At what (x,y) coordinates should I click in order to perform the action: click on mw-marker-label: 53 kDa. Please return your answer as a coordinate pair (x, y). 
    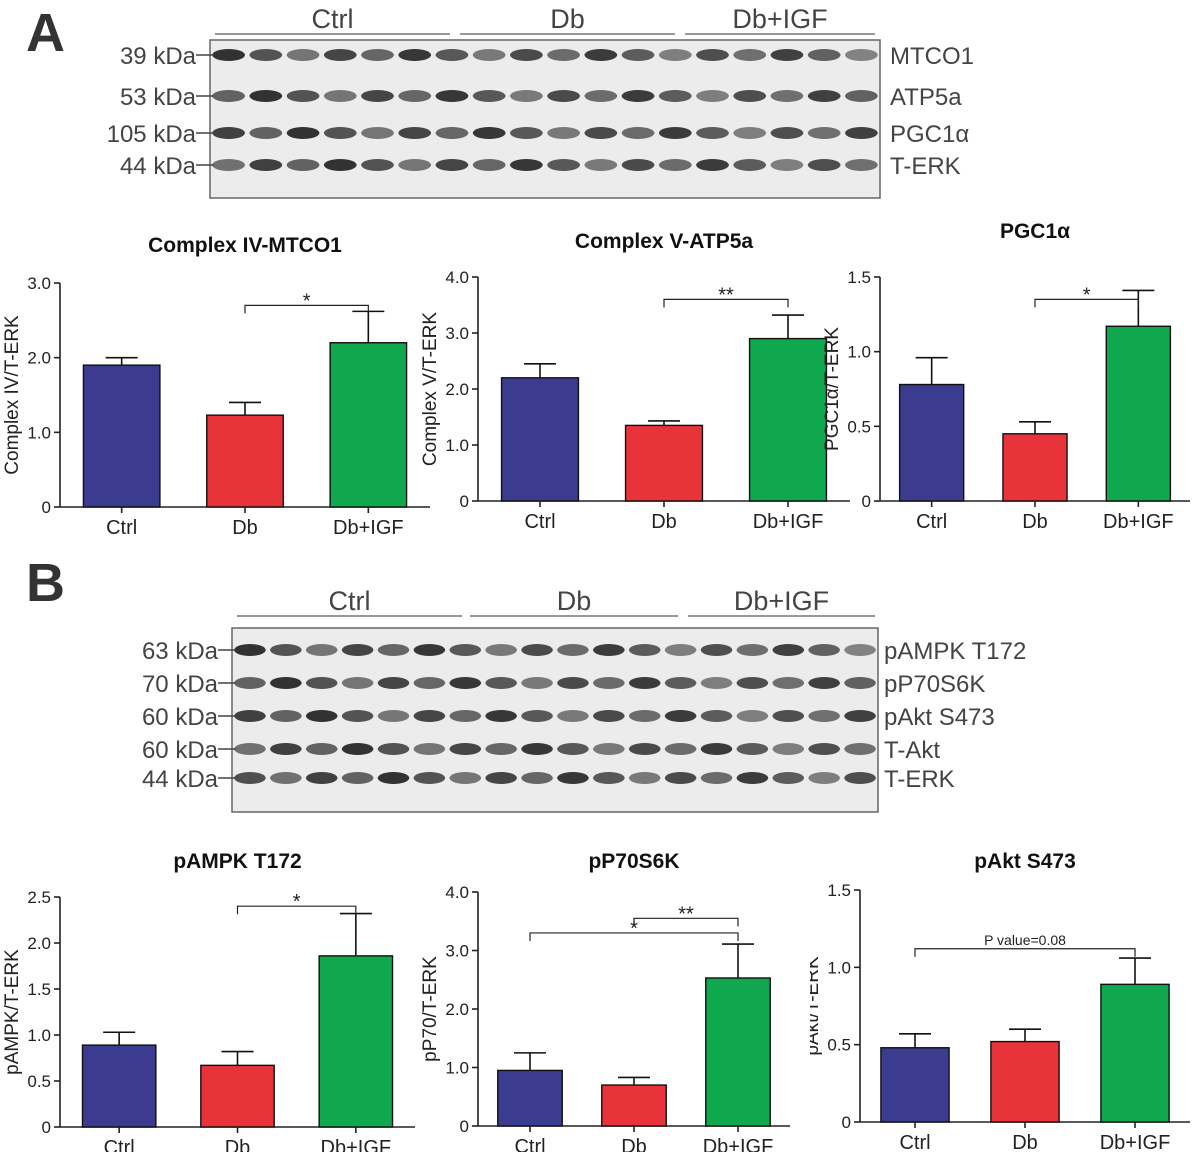
    Looking at the image, I should click on (158, 97).